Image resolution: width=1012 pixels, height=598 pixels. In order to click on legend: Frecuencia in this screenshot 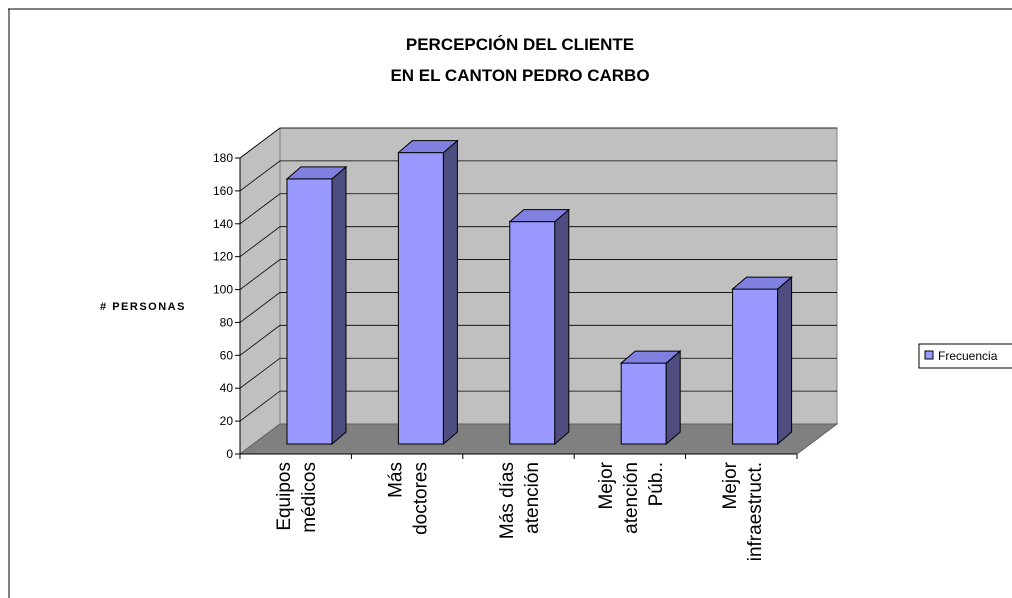, I will do `click(965, 356)`.